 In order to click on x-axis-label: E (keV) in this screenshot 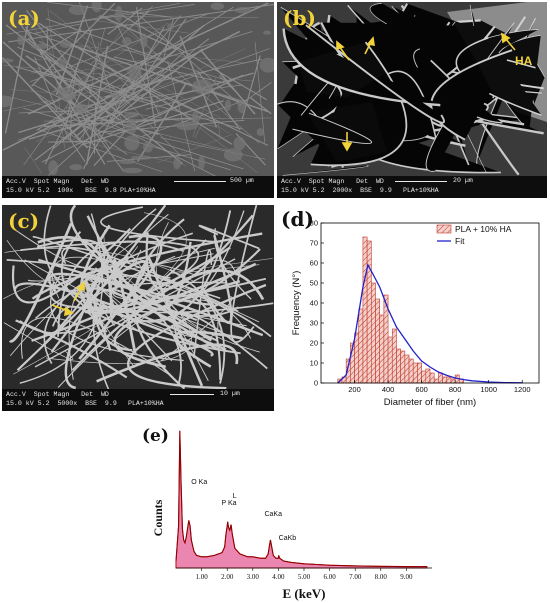, I will do `click(304, 593)`.